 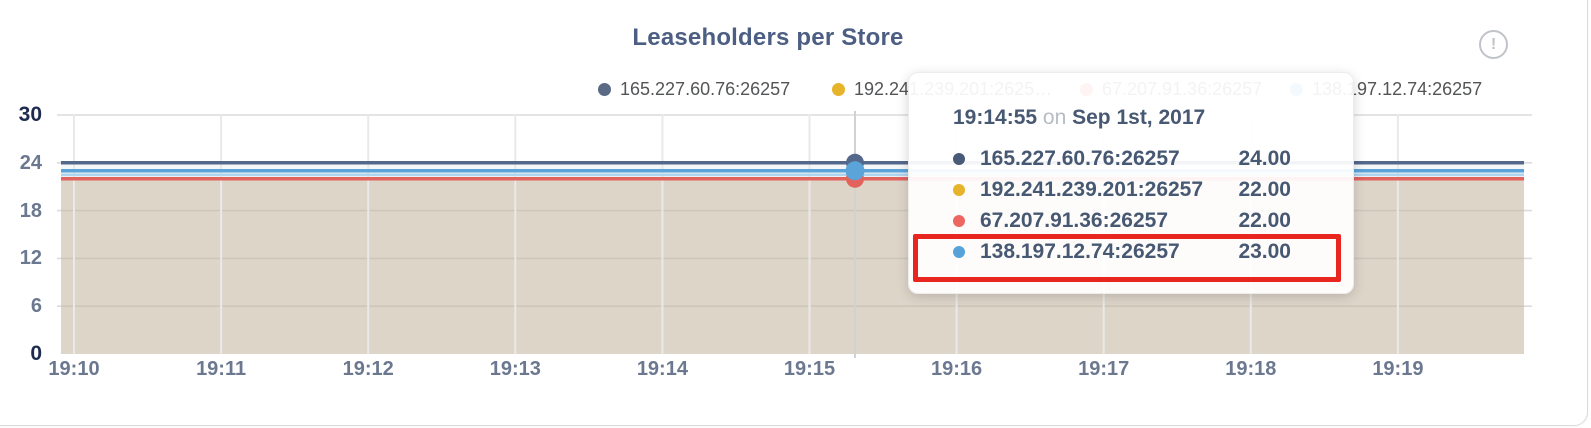 What do you see at coordinates (30, 114) in the screenshot?
I see `y-axis-tick-label: 30` at bounding box center [30, 114].